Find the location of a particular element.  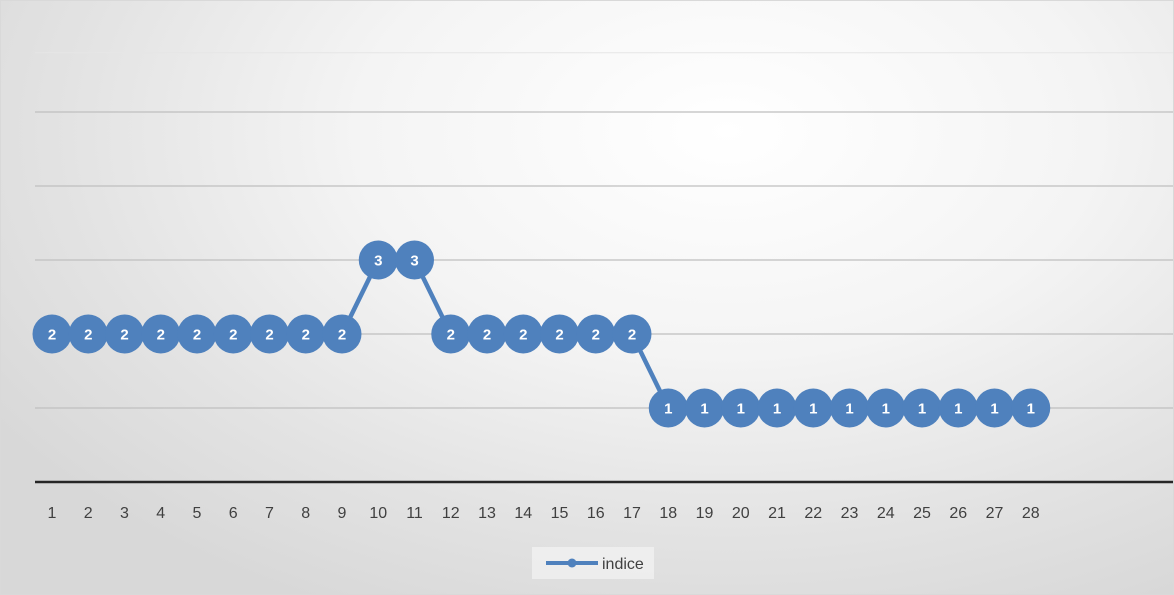

x-tick-label: 5 is located at coordinates (197, 513).